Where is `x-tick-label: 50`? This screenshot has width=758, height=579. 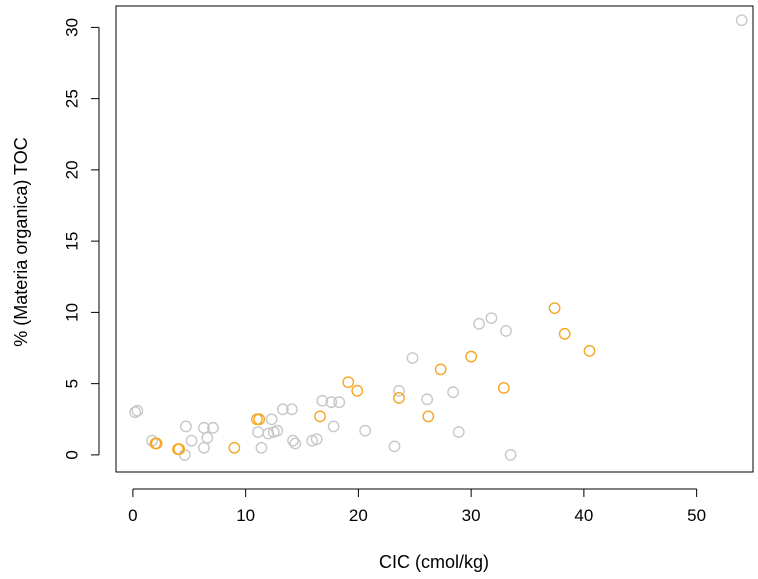
x-tick-label: 50 is located at coordinates (696, 515).